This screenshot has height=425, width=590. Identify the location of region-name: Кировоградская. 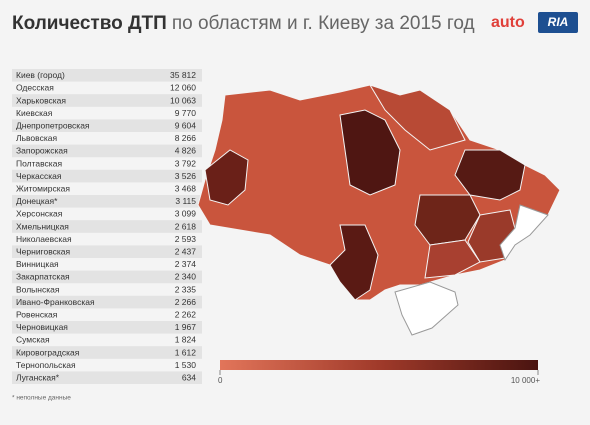
(48, 352).